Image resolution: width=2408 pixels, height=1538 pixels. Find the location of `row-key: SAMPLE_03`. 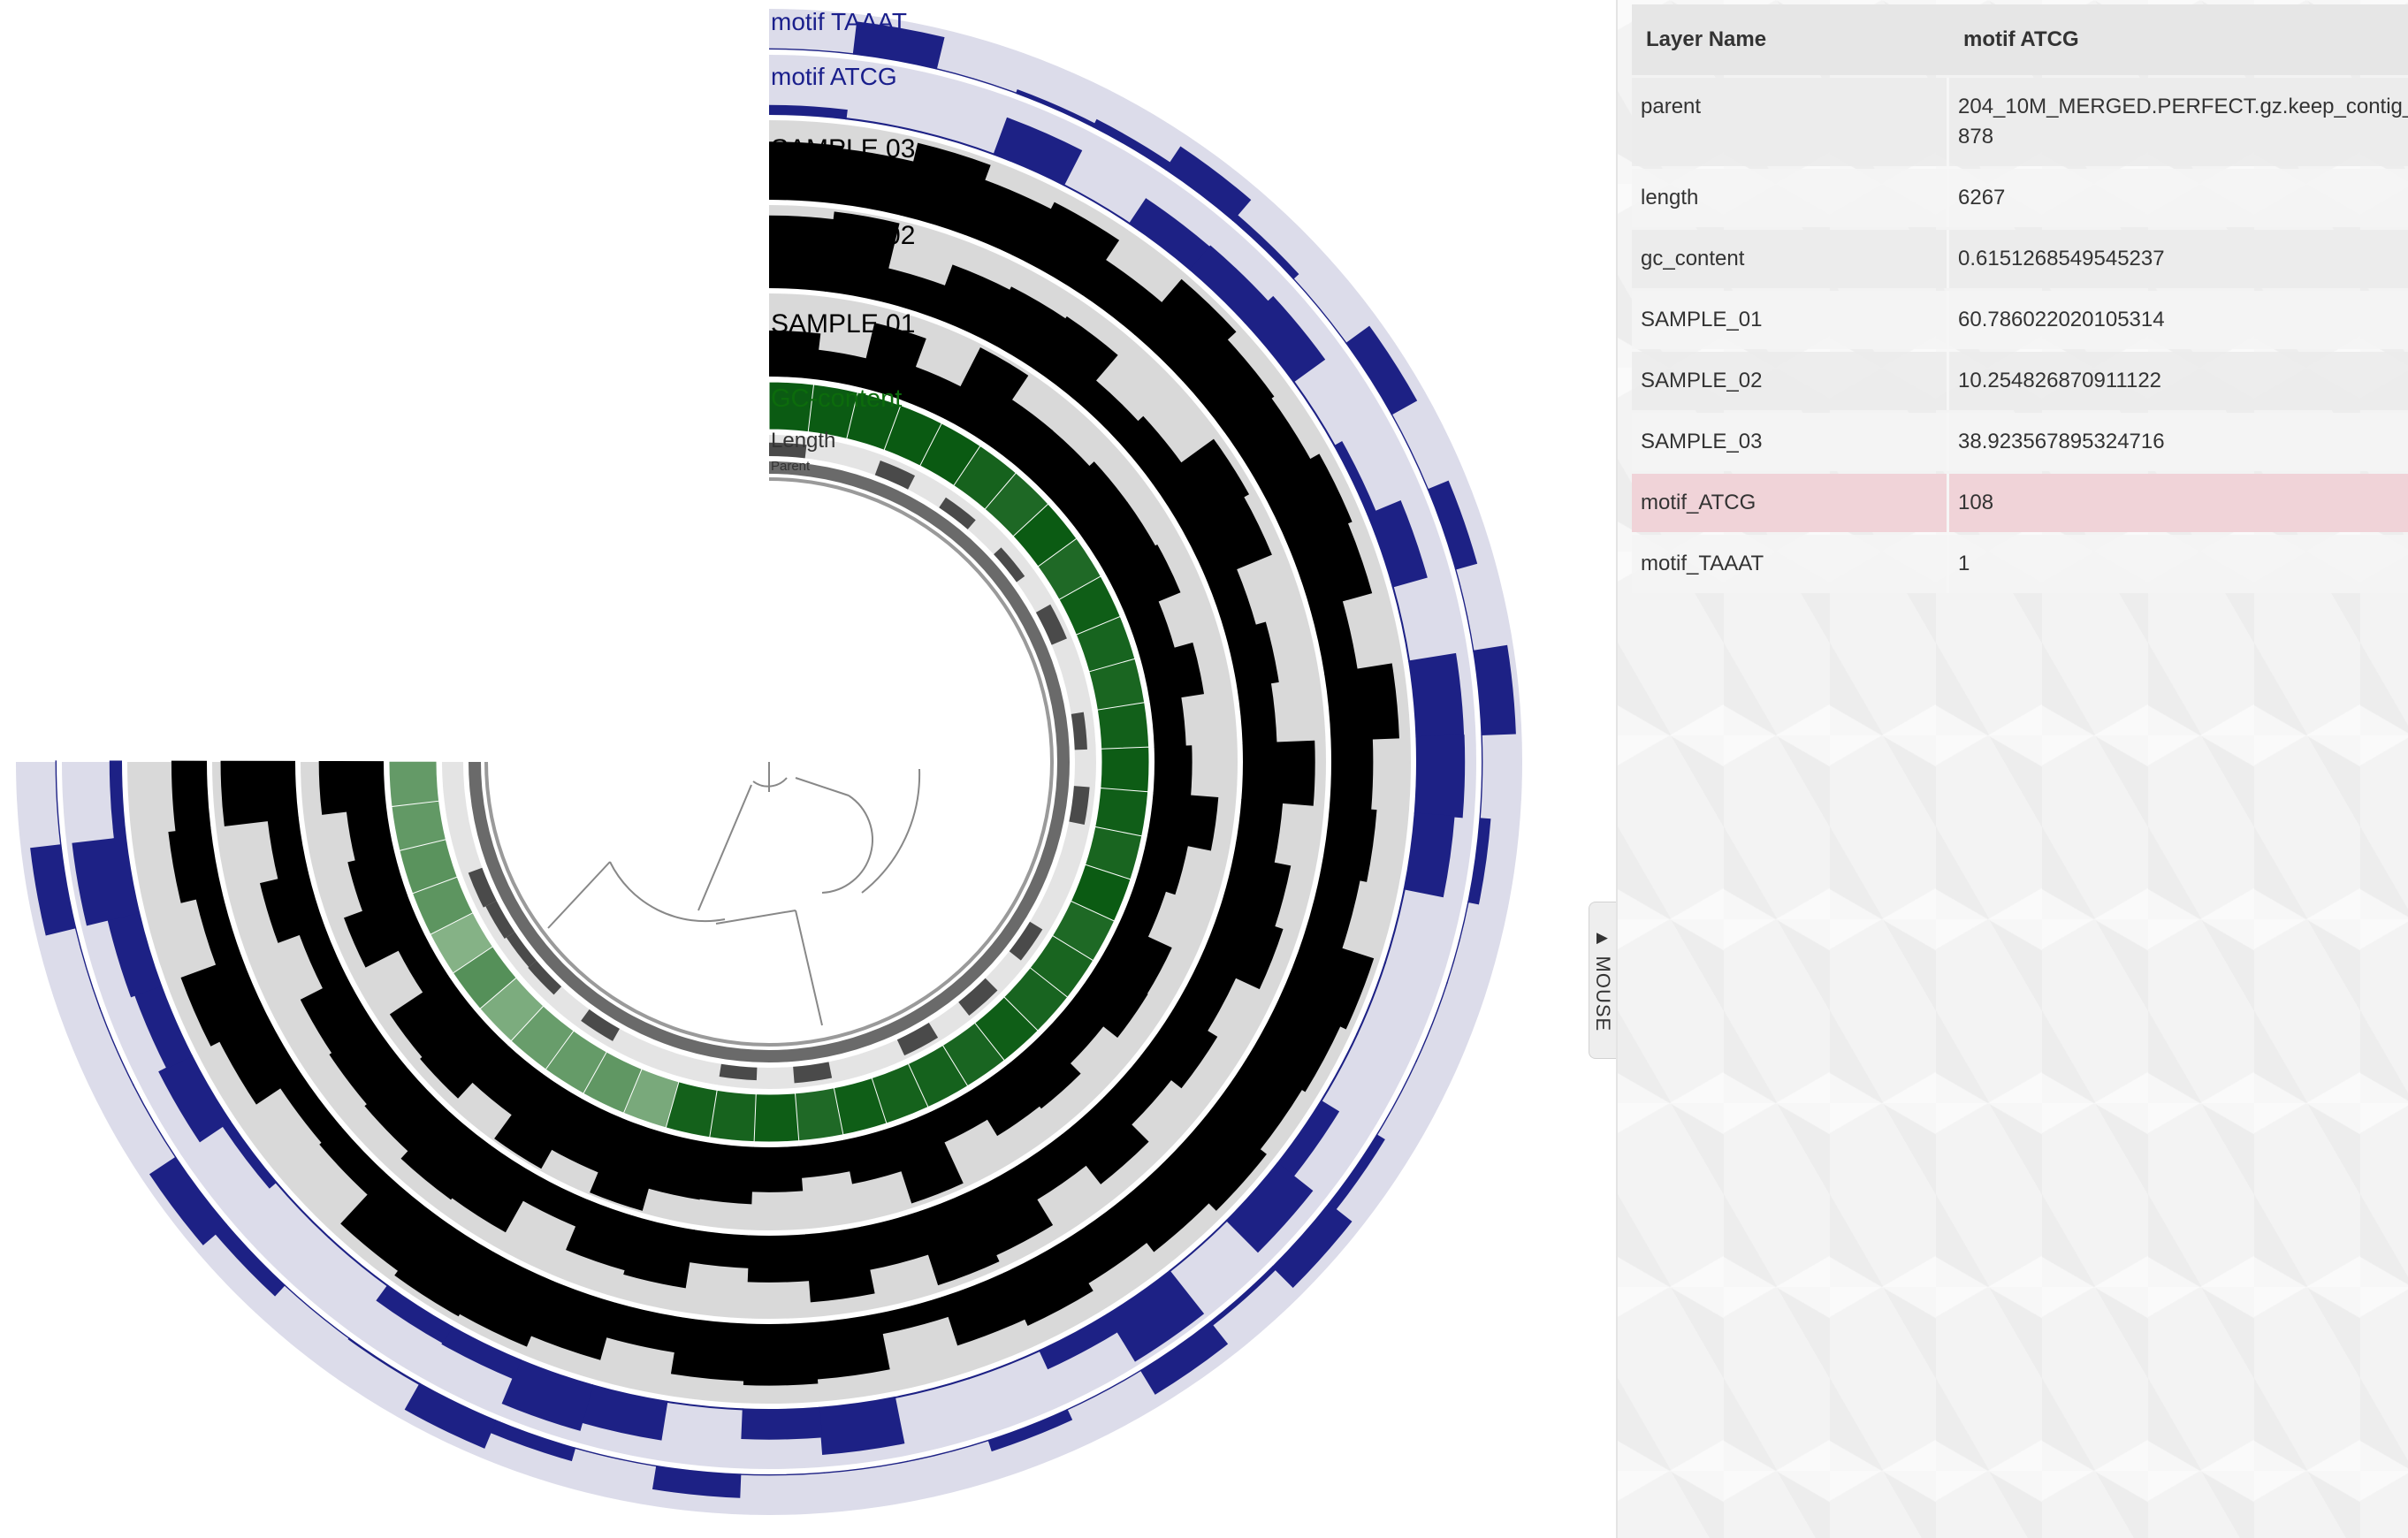

row-key: SAMPLE_03 is located at coordinates (1790, 442).